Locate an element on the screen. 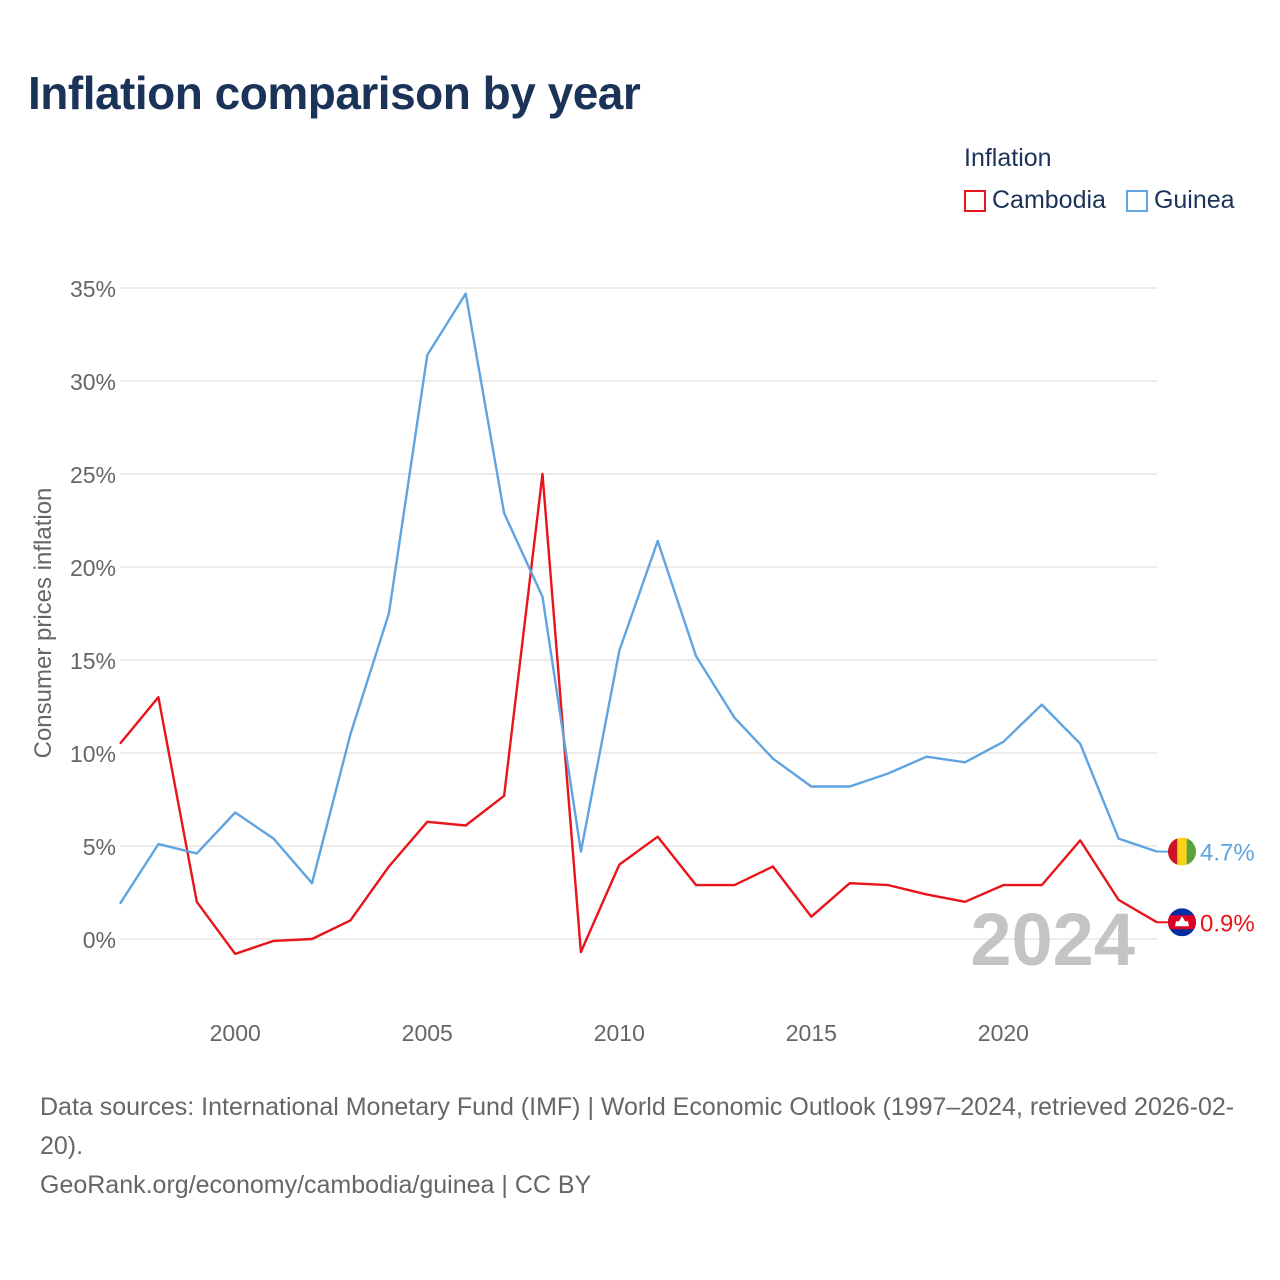 The image size is (1280, 1280). y-tick-label: 30% is located at coordinates (93, 382).